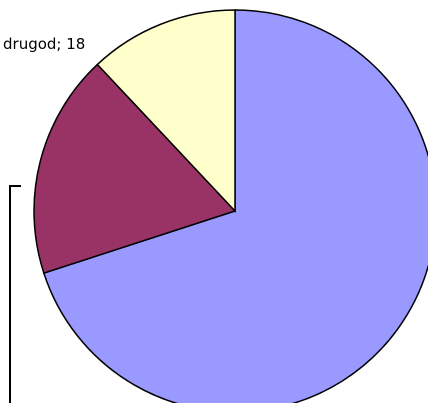 This screenshot has height=403, width=428. I want to click on leader-line, so click(15, 294).